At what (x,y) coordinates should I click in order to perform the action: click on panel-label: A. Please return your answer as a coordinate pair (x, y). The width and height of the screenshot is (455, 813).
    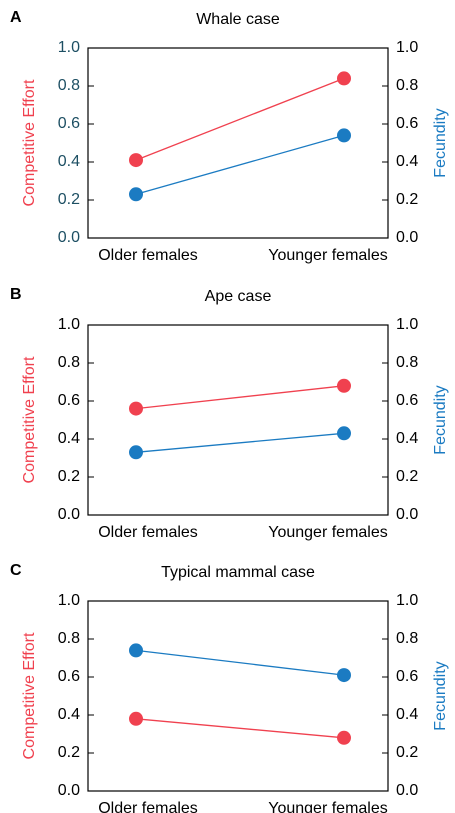
    Looking at the image, I should click on (16, 17).